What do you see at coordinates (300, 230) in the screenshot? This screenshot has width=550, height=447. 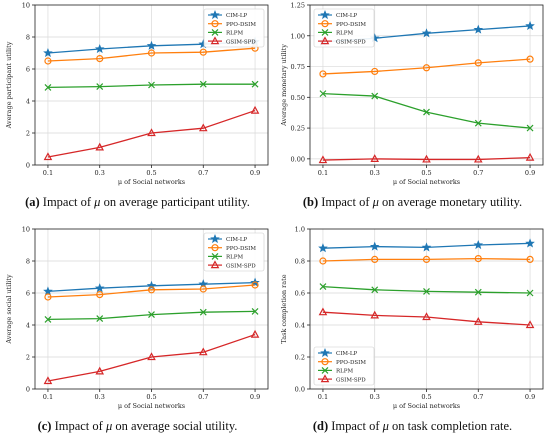 I see `y-tick-label: 1.0` at bounding box center [300, 230].